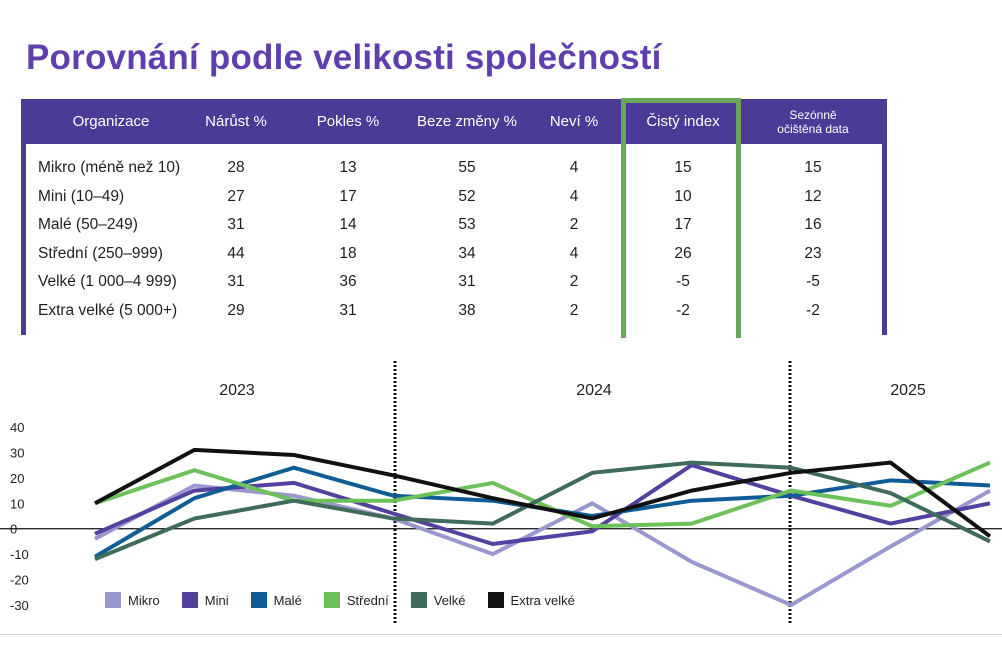  What do you see at coordinates (237, 390) in the screenshot?
I see `year-label: 2023` at bounding box center [237, 390].